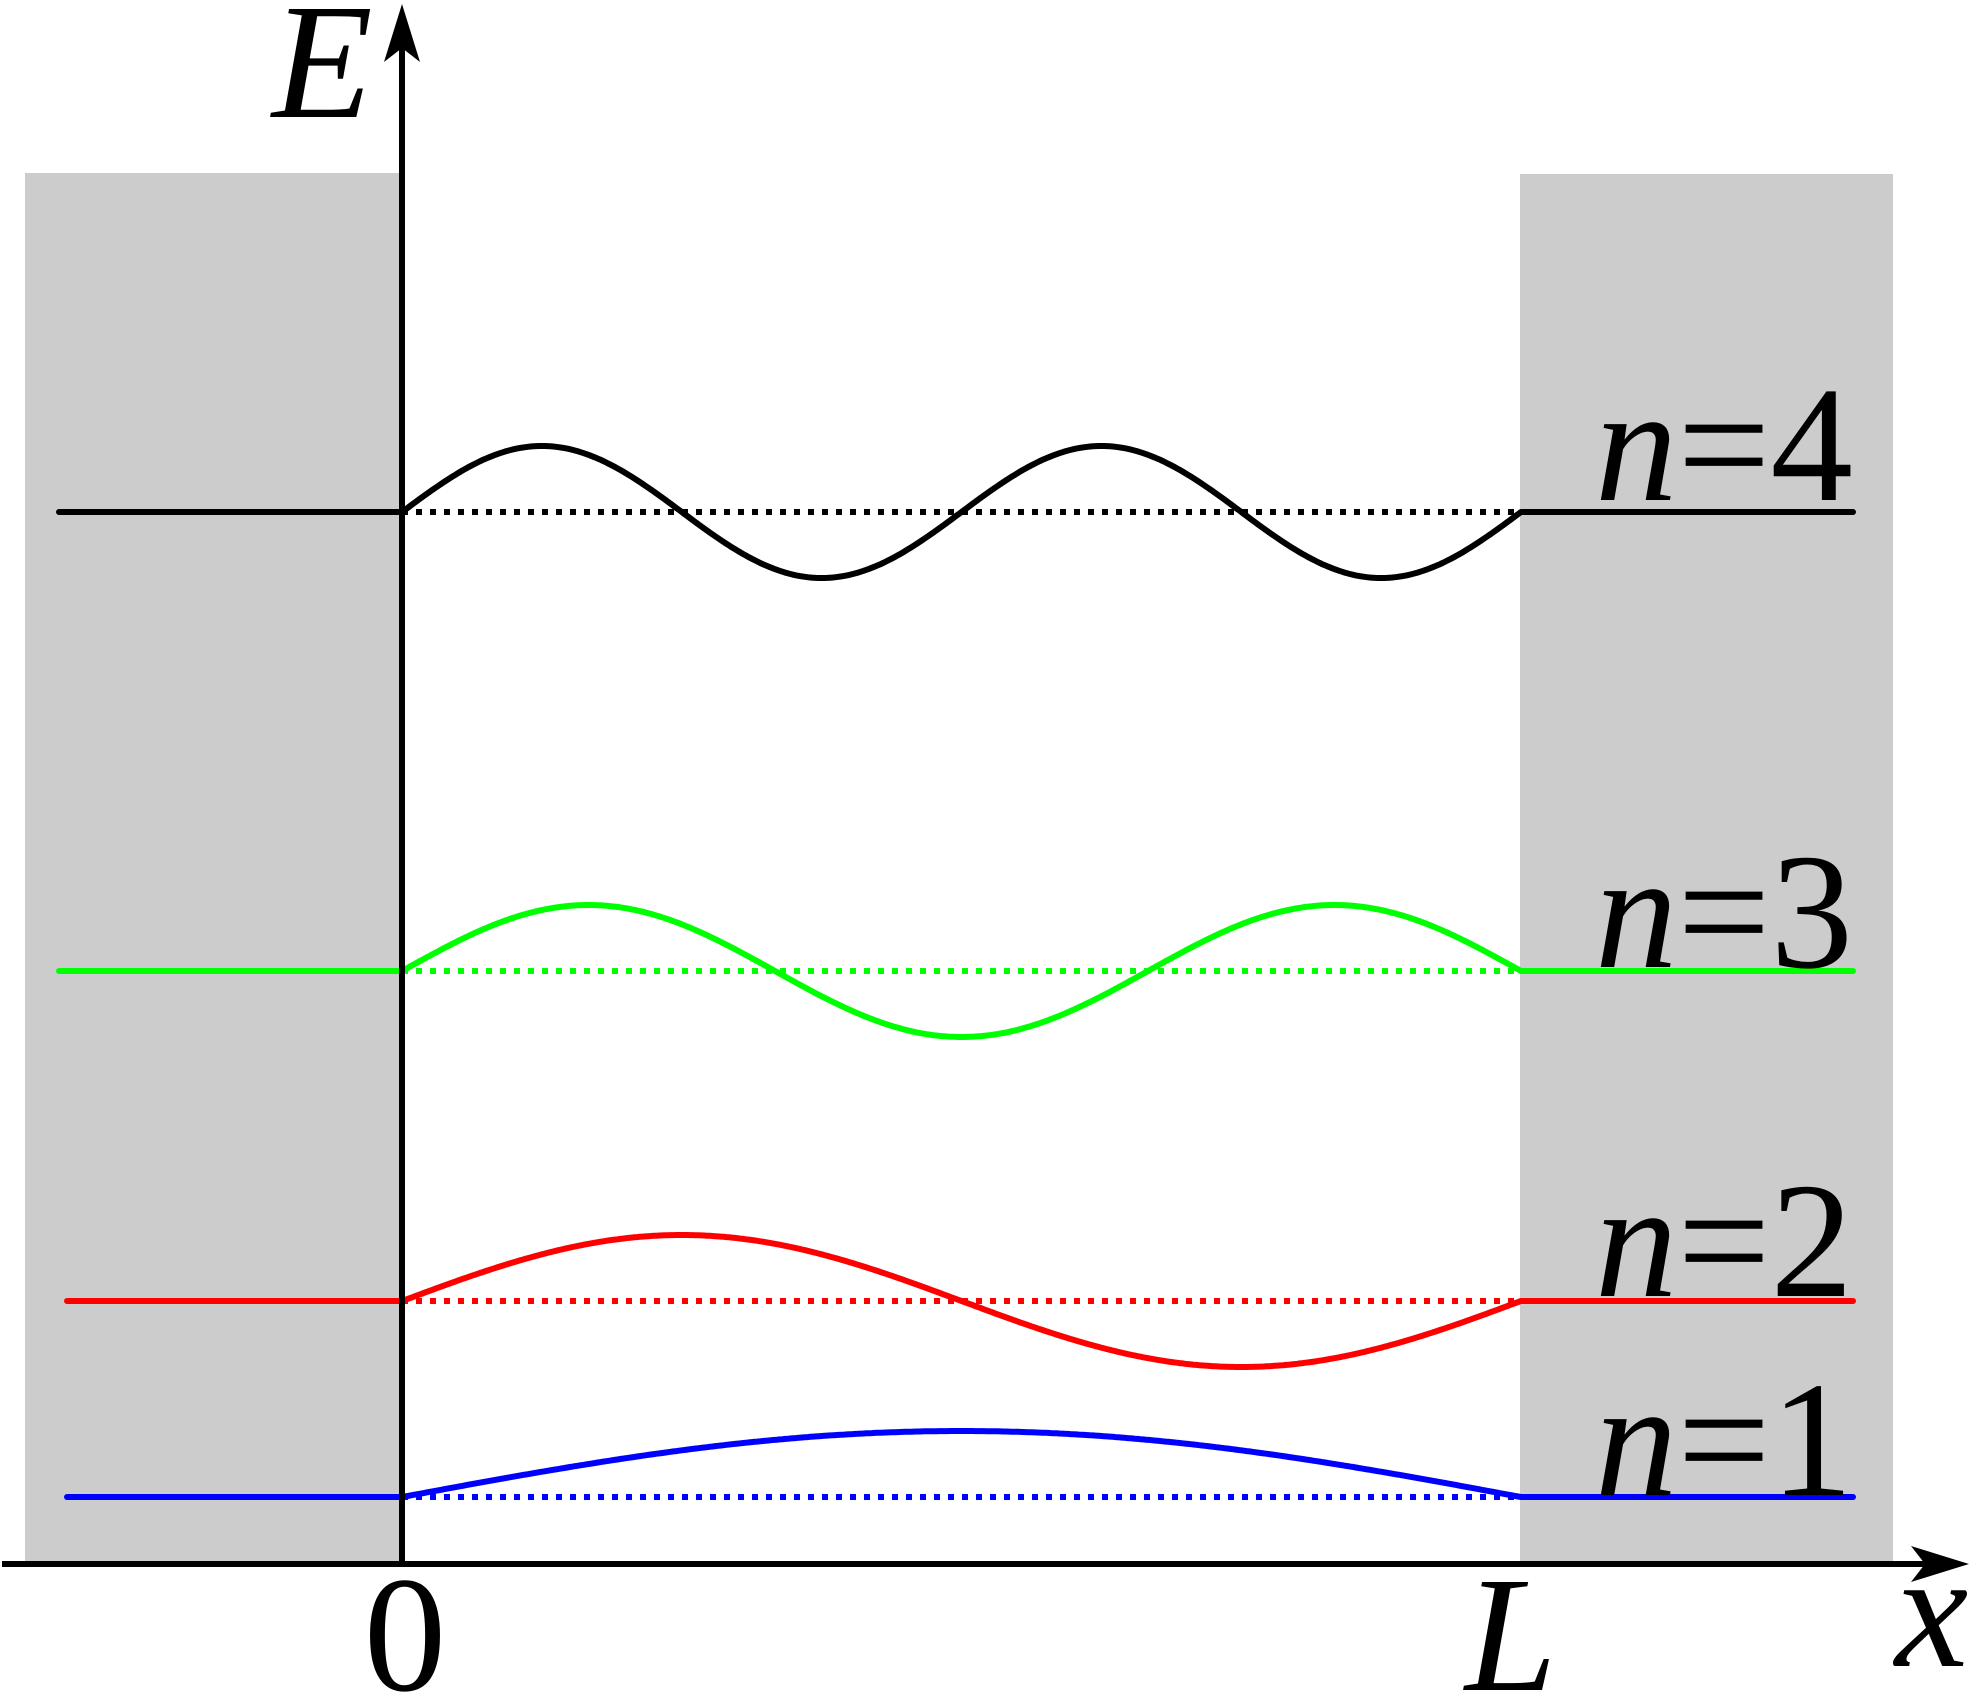  I want to click on energy-level-n1: n=1, so click(960, 1439).